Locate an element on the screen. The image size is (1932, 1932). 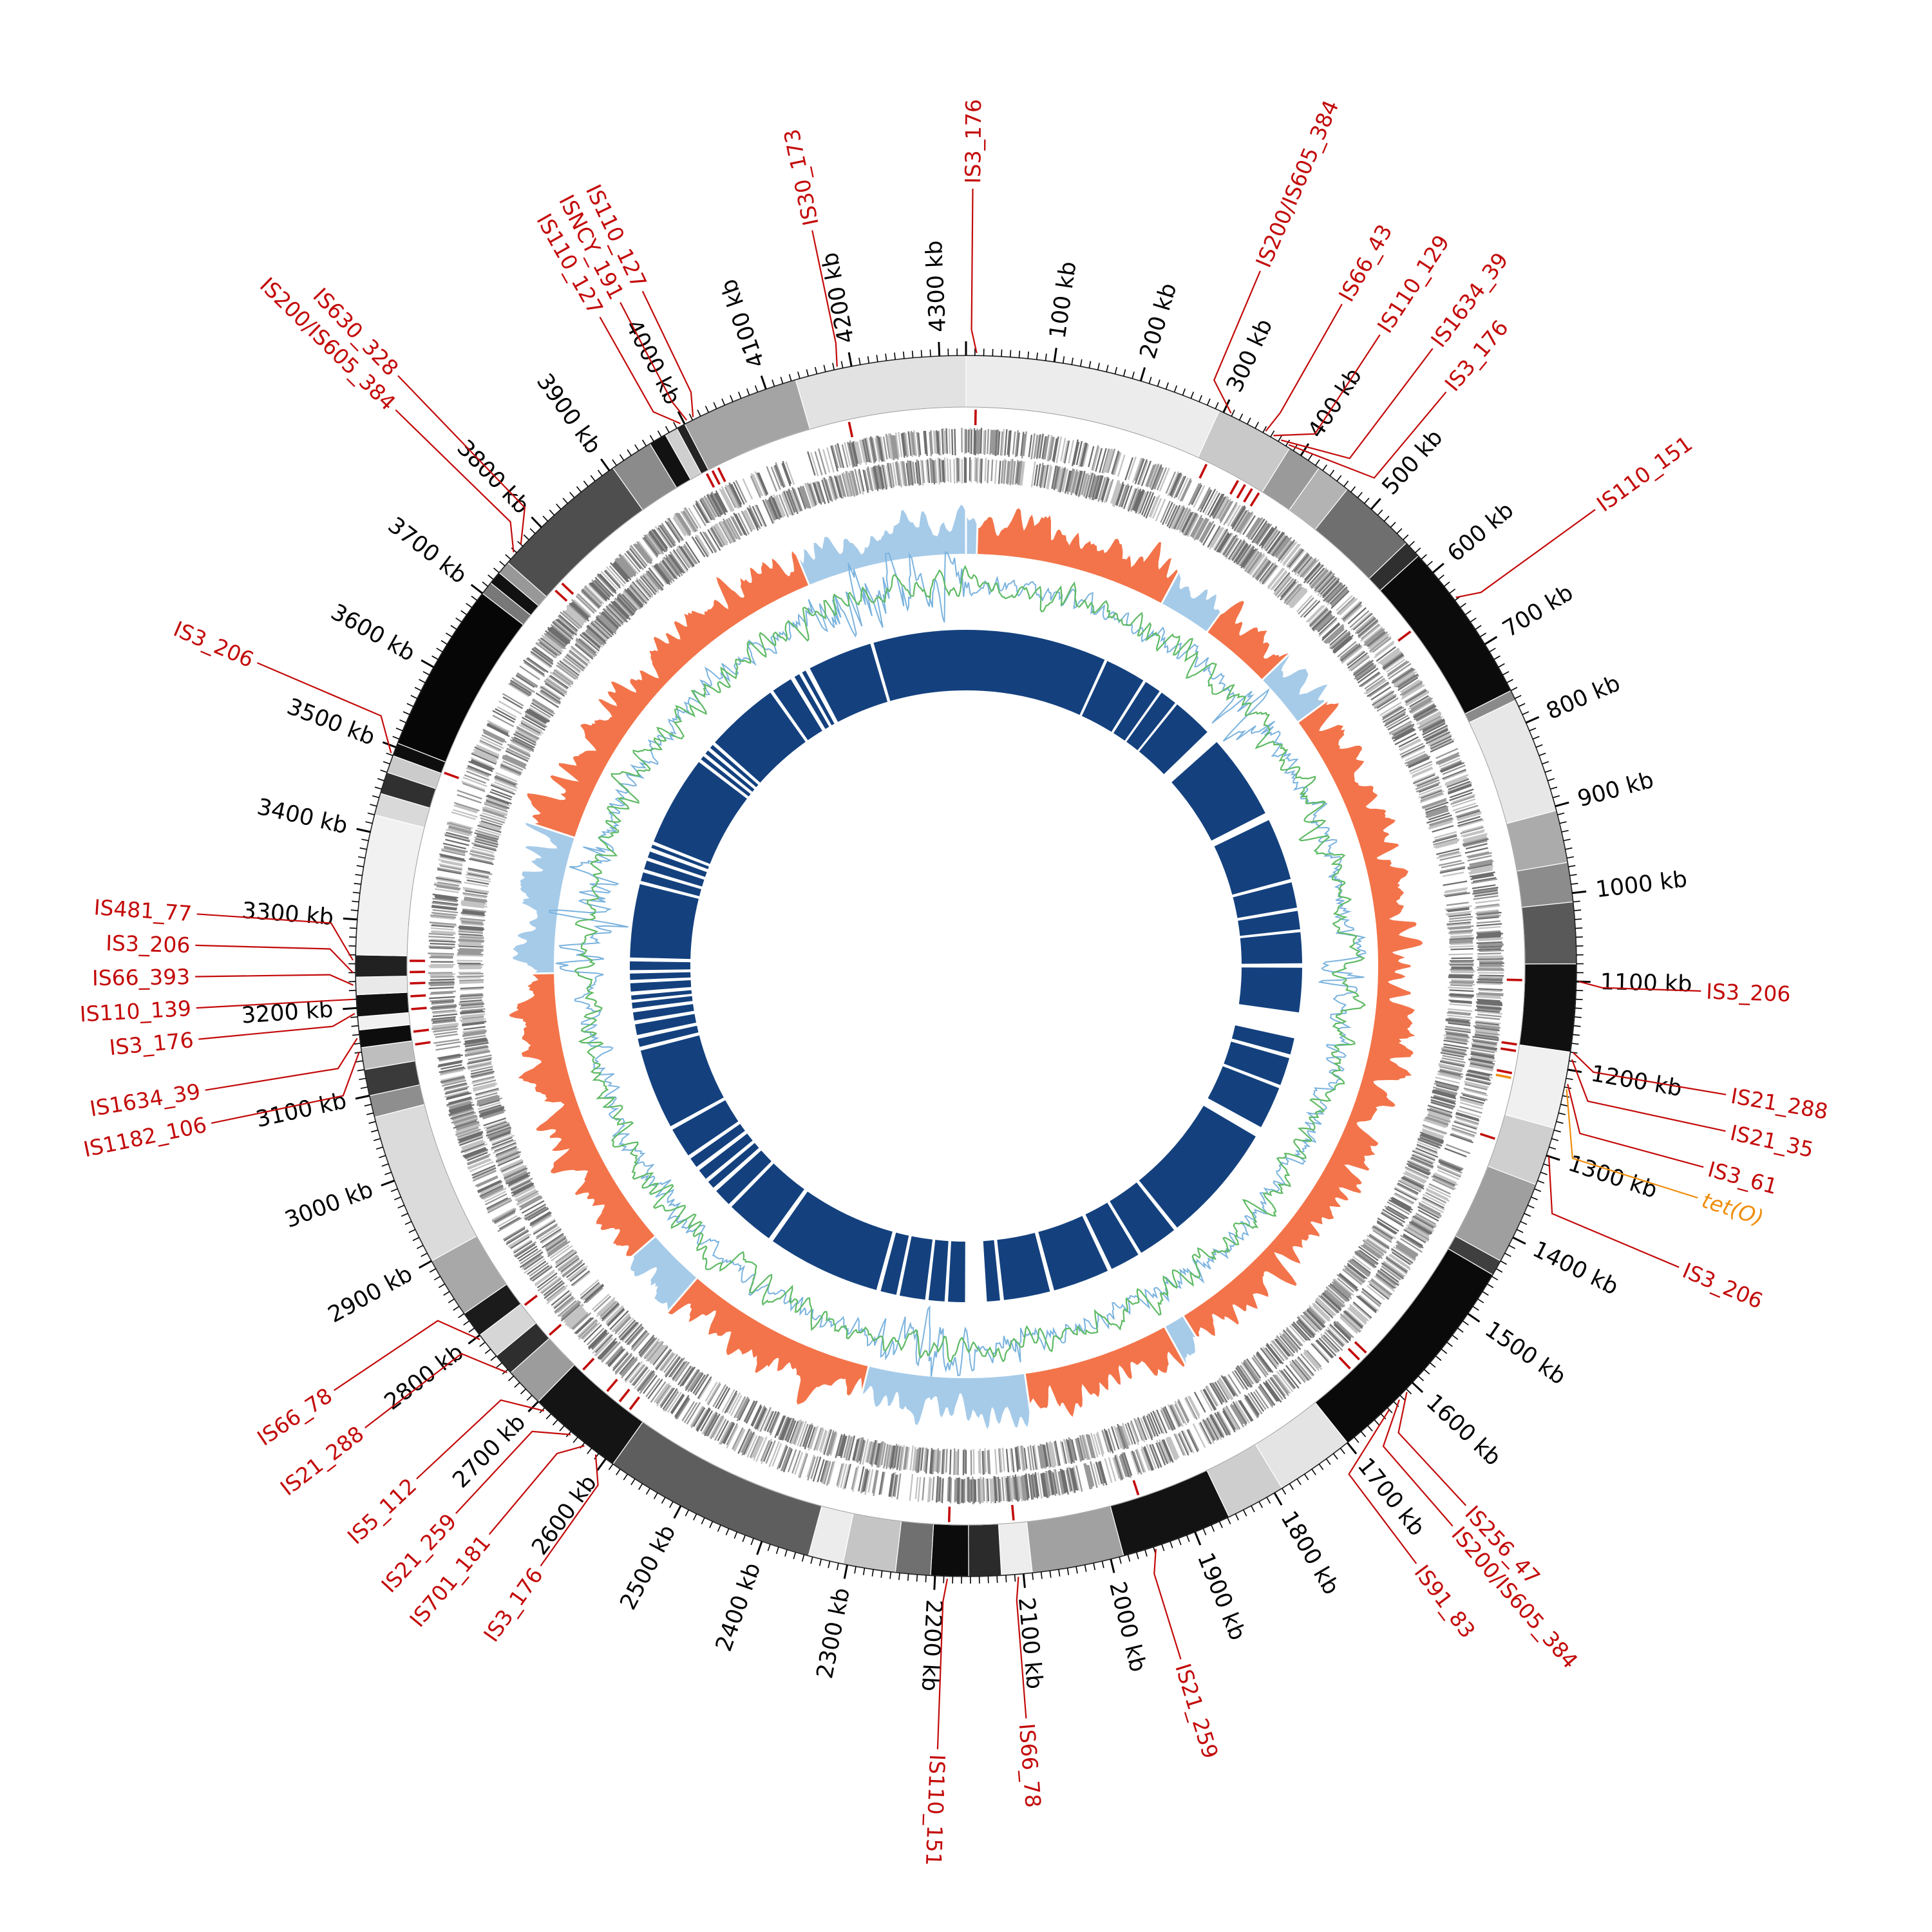
gc-skew-segment is located at coordinates (663, 1274).